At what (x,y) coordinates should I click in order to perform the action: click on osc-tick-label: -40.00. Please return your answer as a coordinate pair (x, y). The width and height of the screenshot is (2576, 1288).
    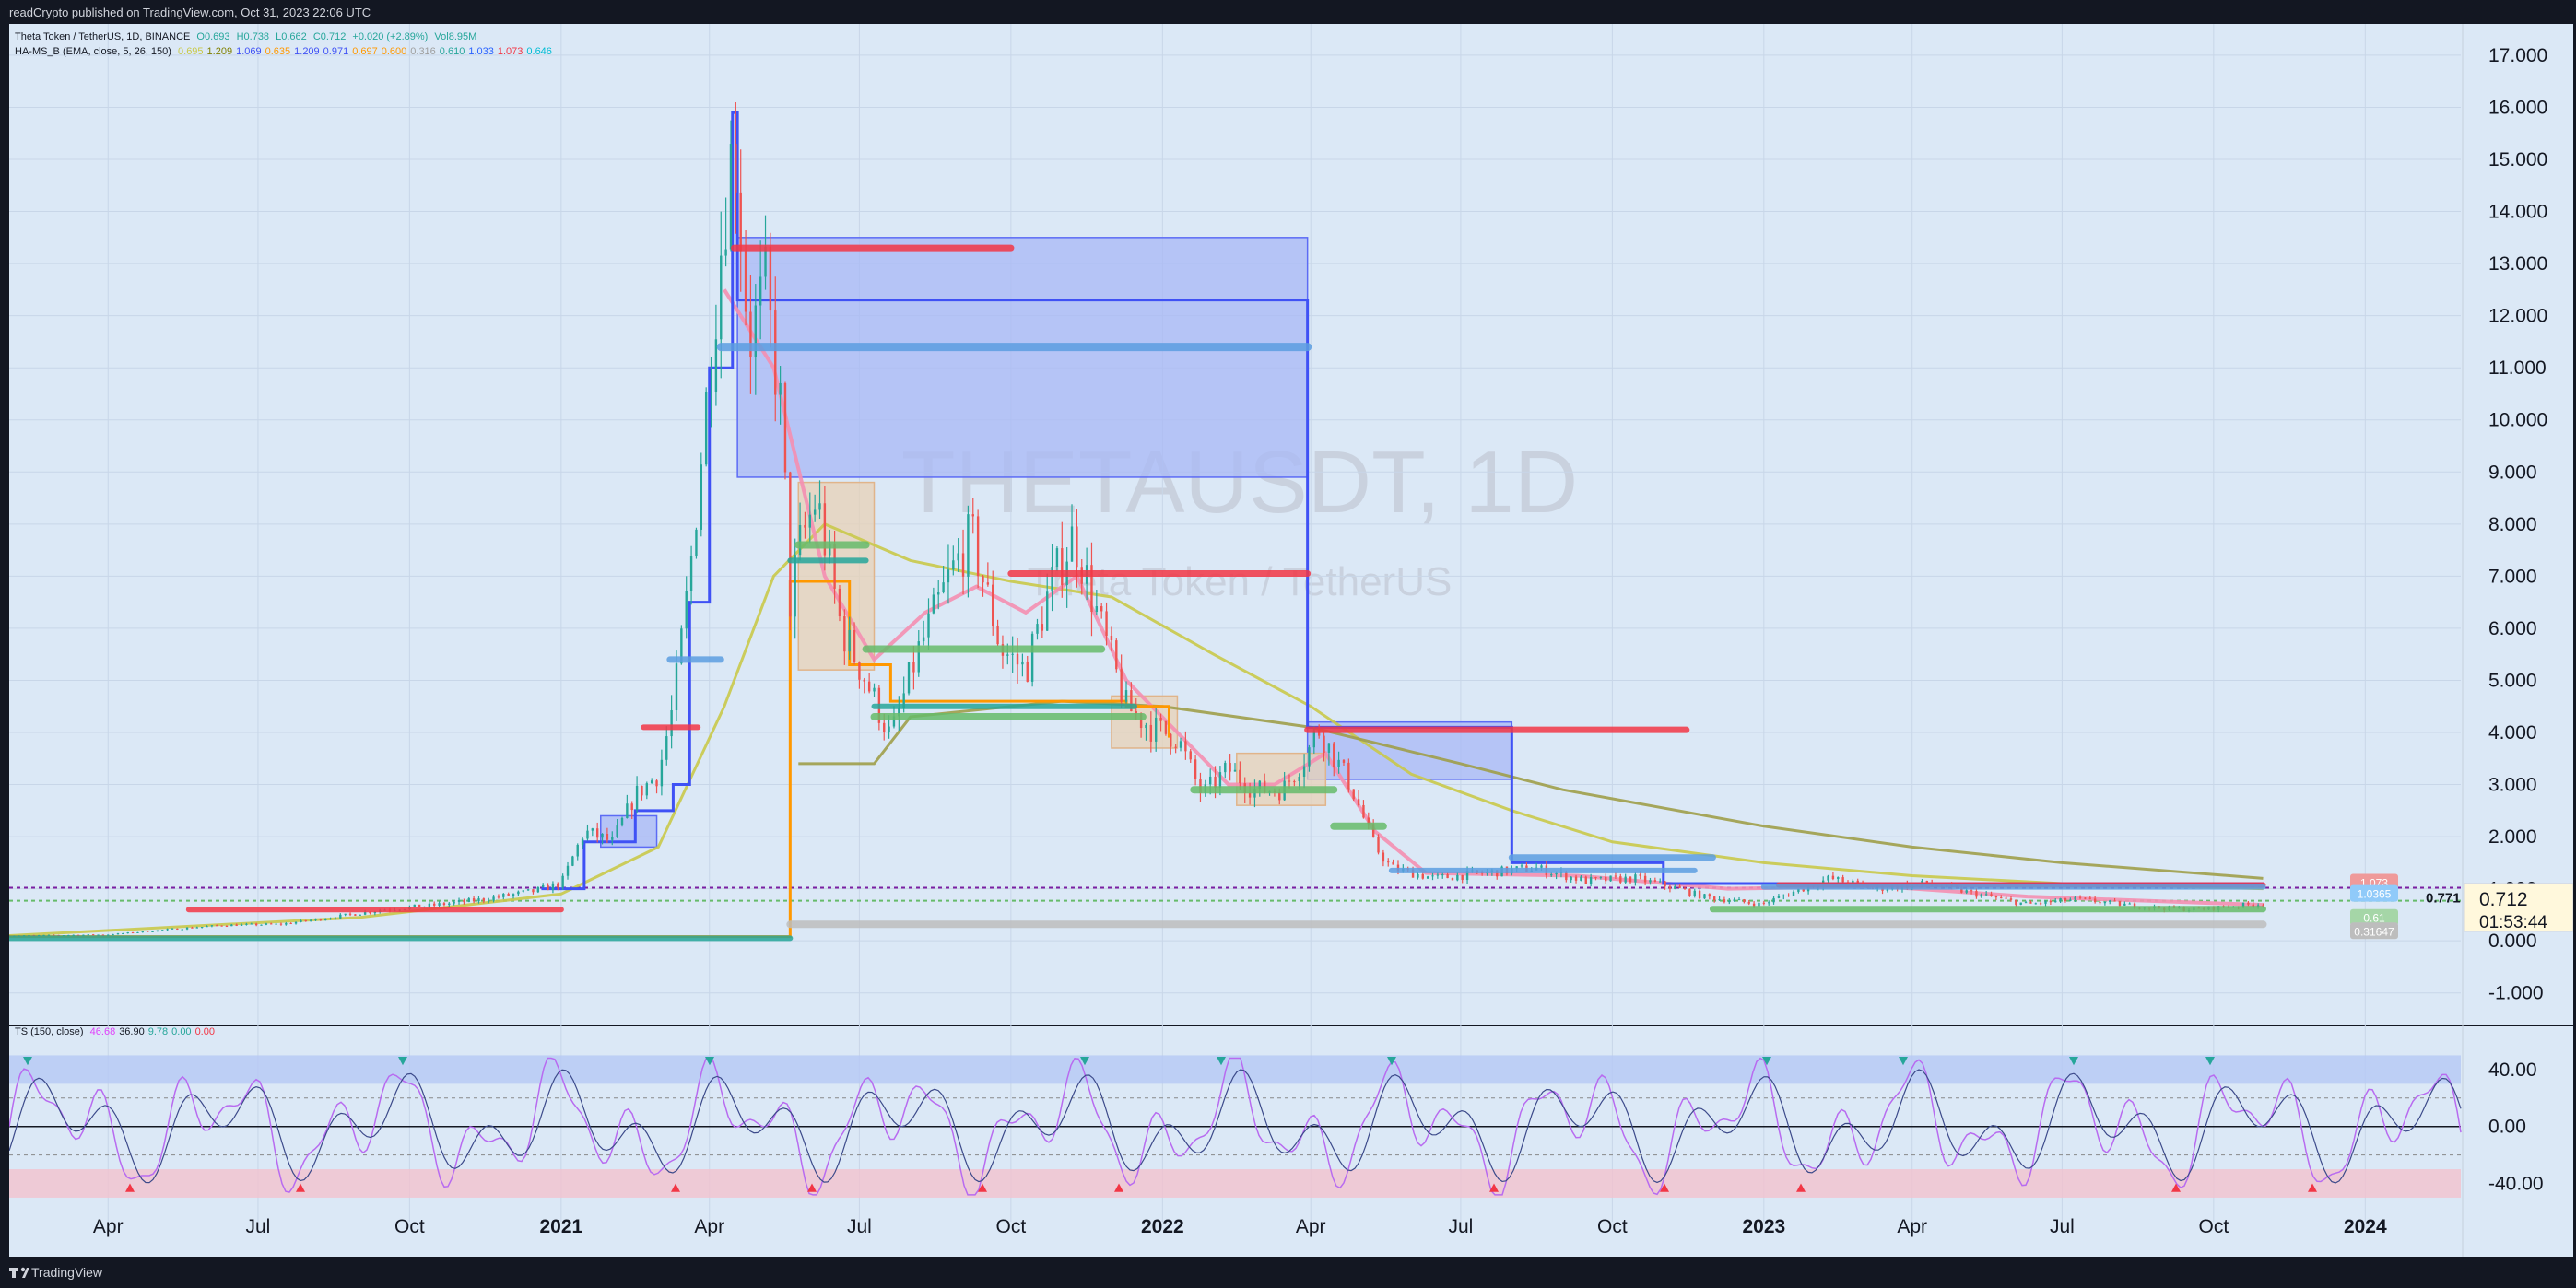
    Looking at the image, I should click on (2516, 1184).